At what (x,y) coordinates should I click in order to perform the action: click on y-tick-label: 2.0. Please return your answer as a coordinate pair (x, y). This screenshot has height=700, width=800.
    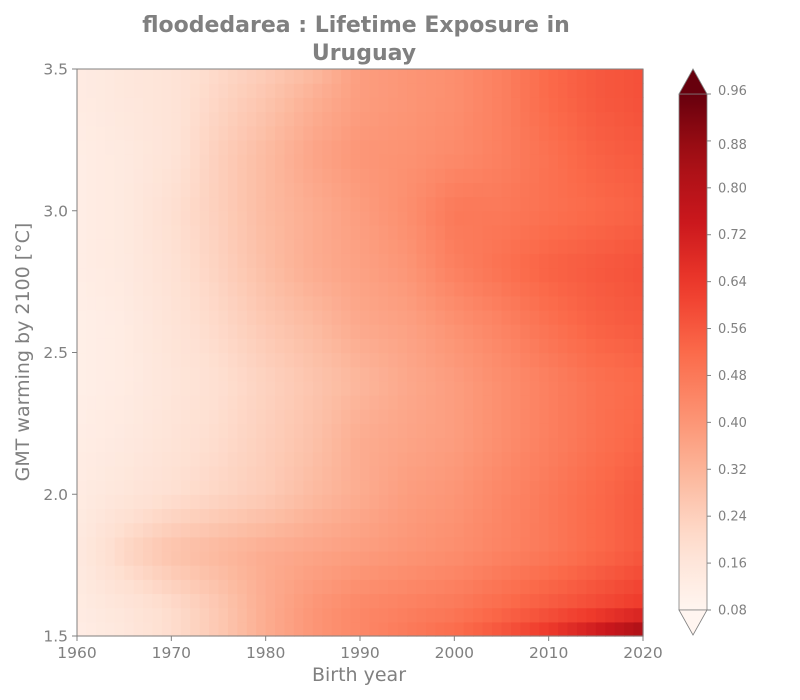
    Looking at the image, I should click on (55, 495).